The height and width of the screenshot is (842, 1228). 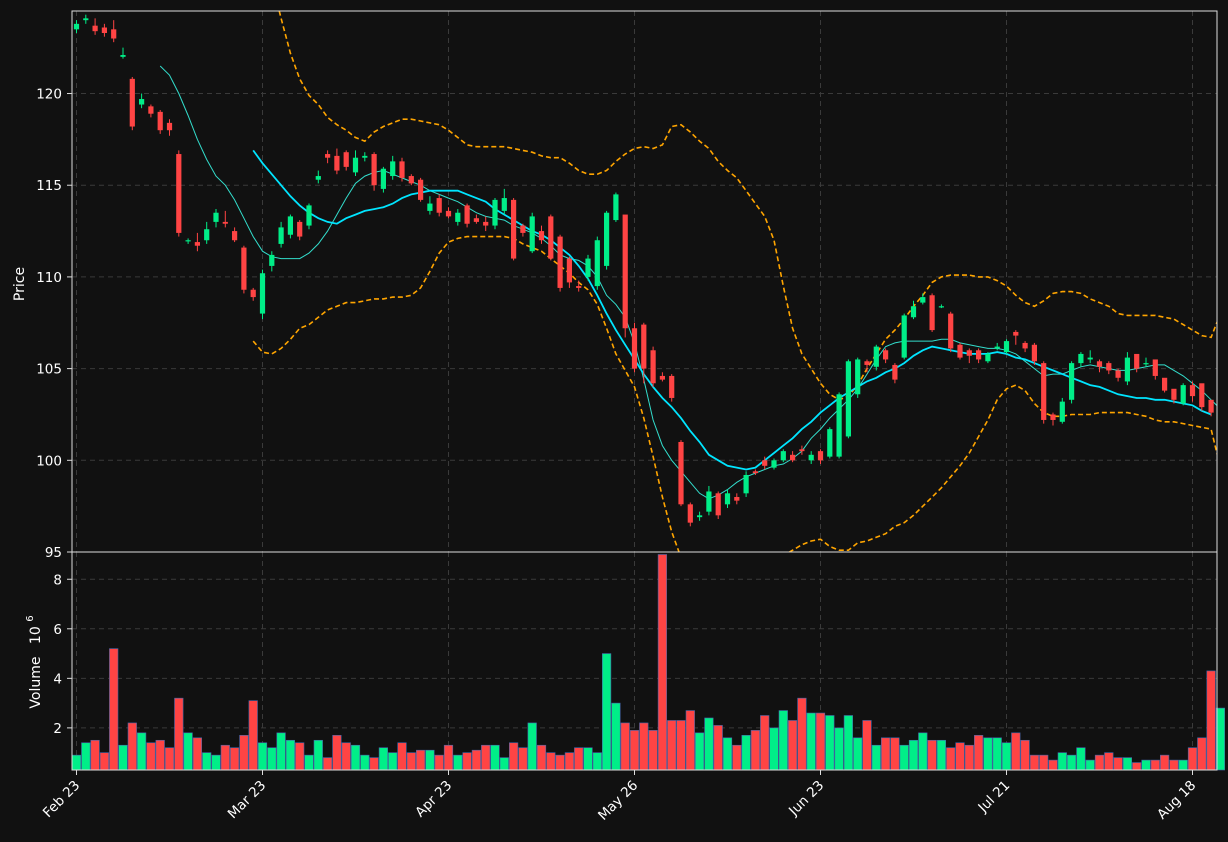 What do you see at coordinates (57, 679) in the screenshot?
I see `volume-y-tick-label: 4` at bounding box center [57, 679].